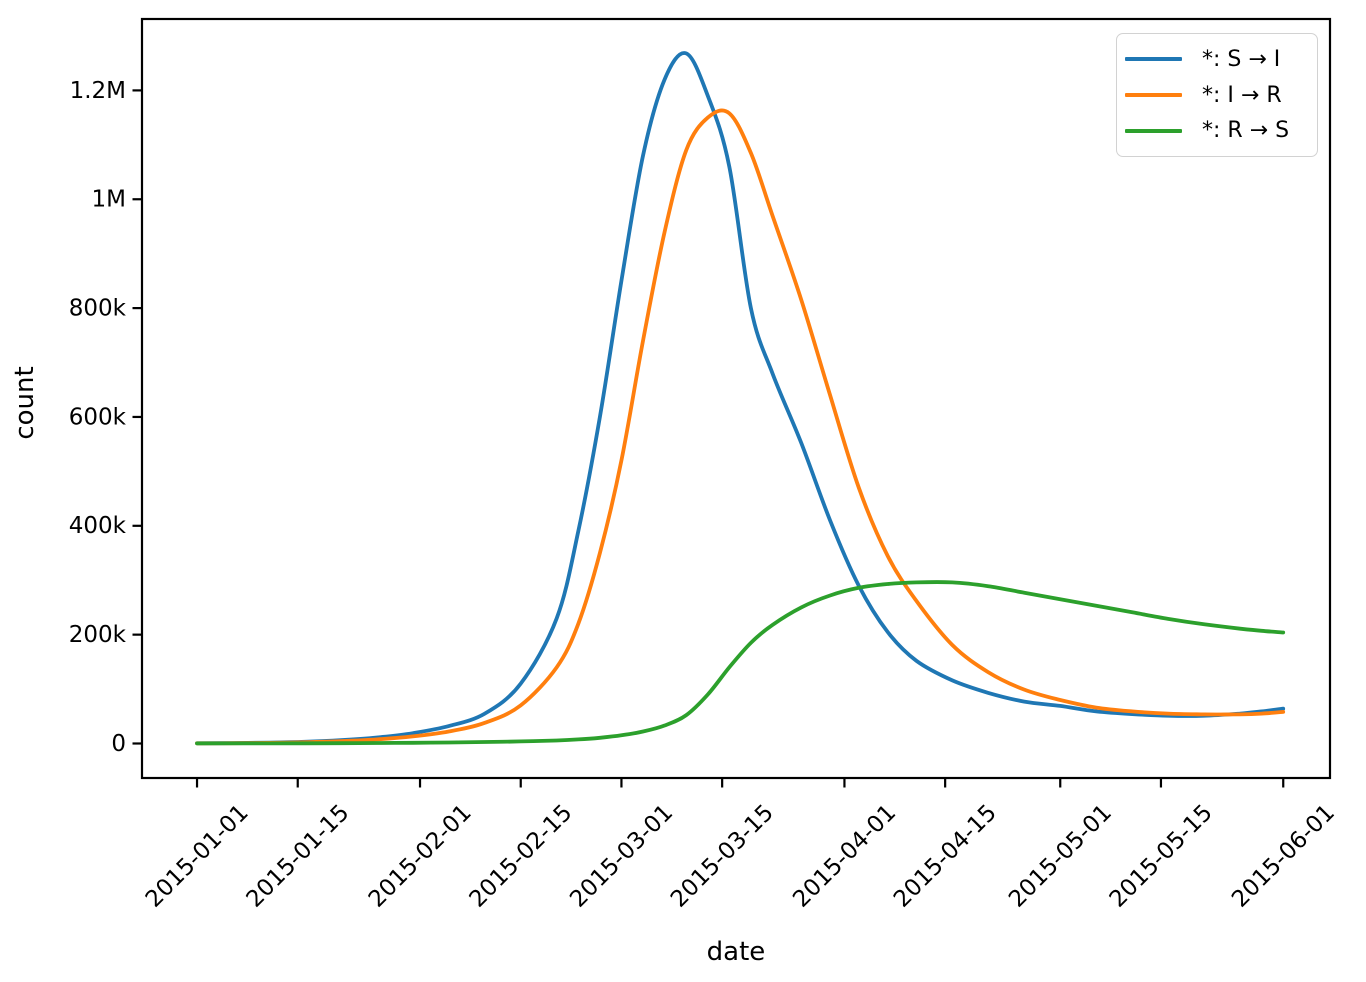 This screenshot has height=982, width=1366. What do you see at coordinates (844, 856) in the screenshot?
I see `x-tick-label: 2015-04-01` at bounding box center [844, 856].